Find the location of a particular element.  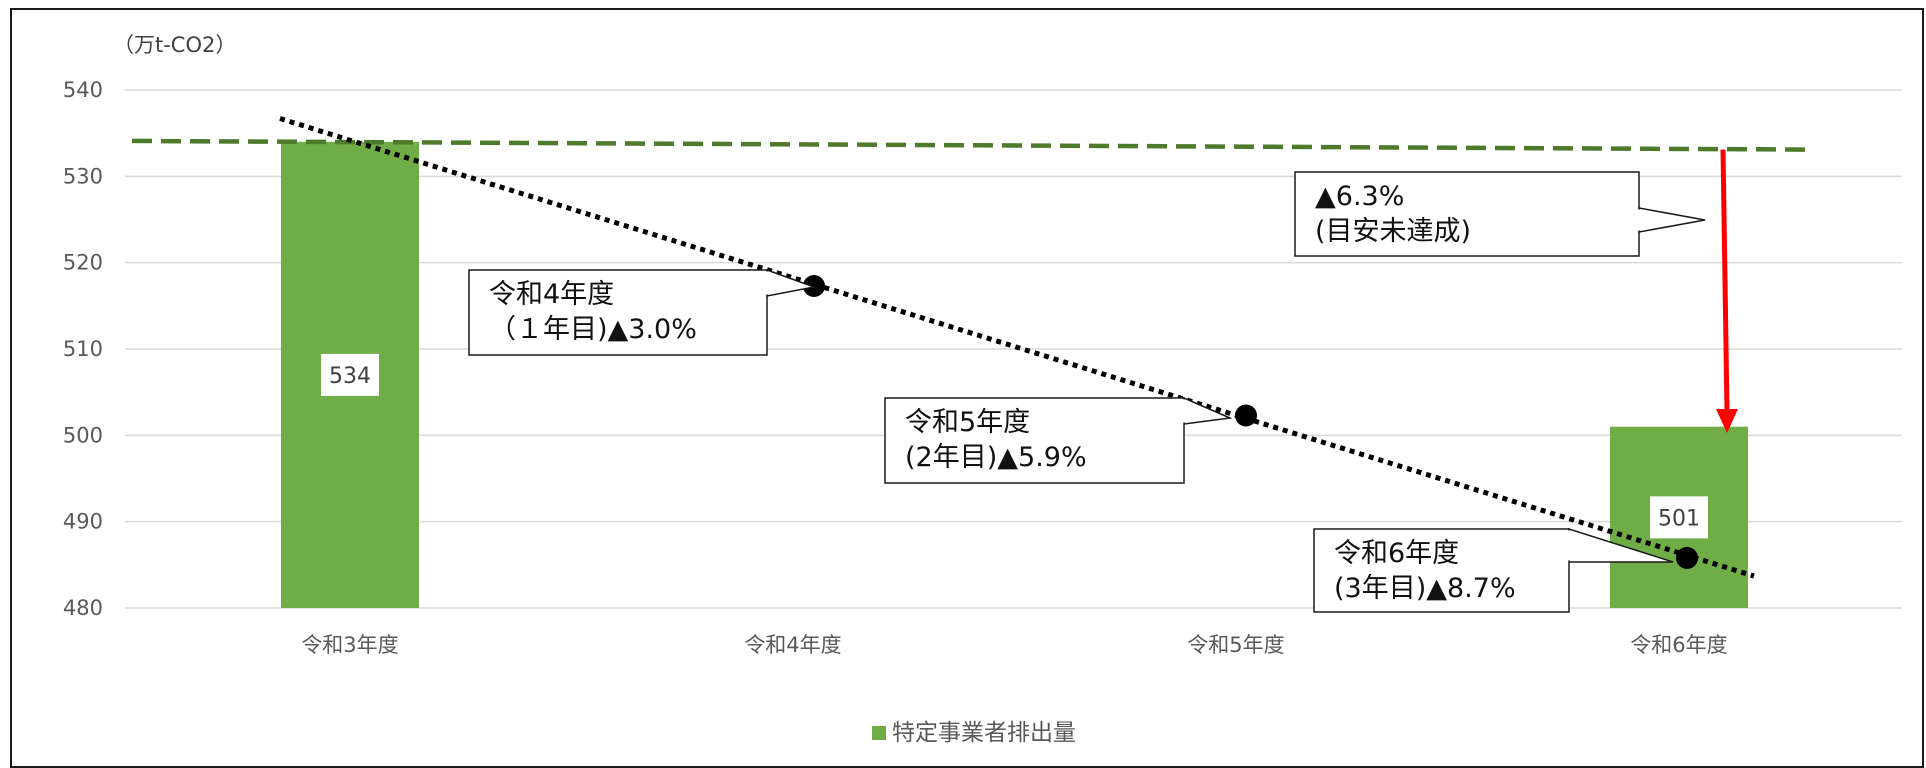

y-tick-label: 520 is located at coordinates (83, 263).